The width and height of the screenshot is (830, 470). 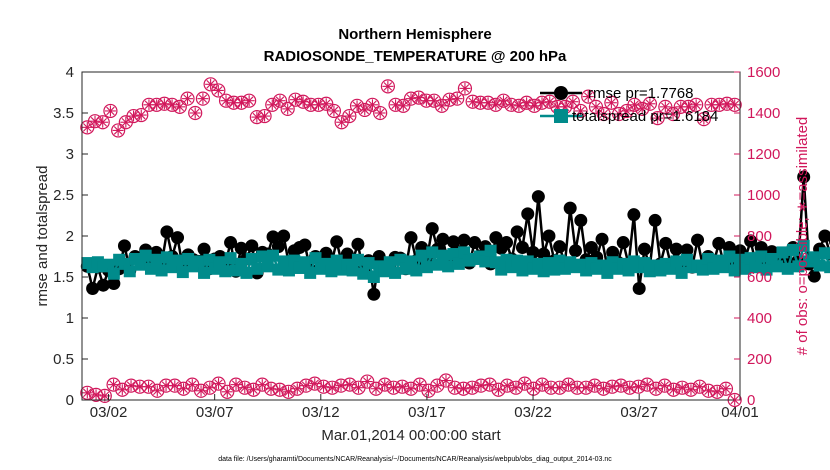 I want to click on totalspread-series, so click(x=455, y=261).